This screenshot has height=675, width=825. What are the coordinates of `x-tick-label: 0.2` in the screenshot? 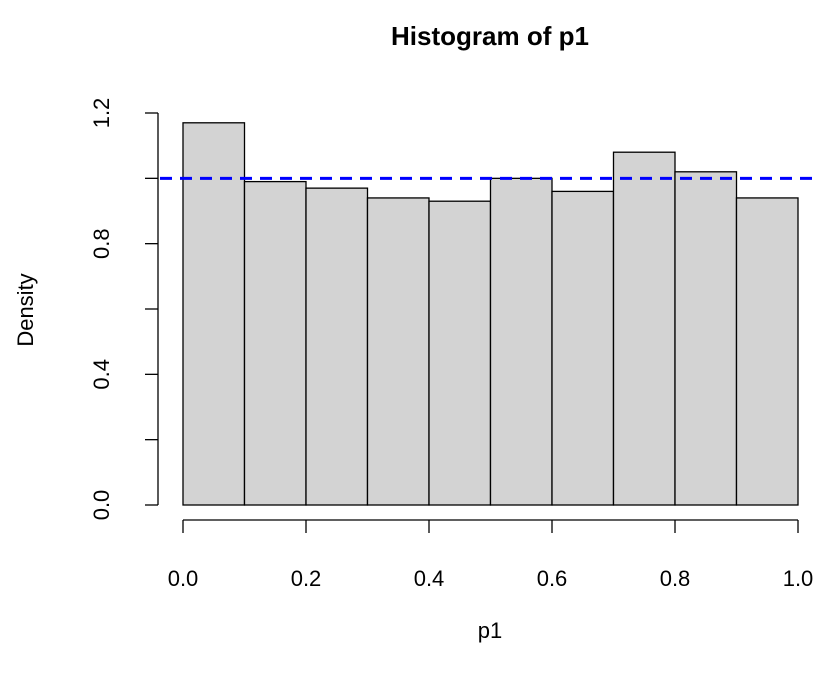 It's located at (306, 578).